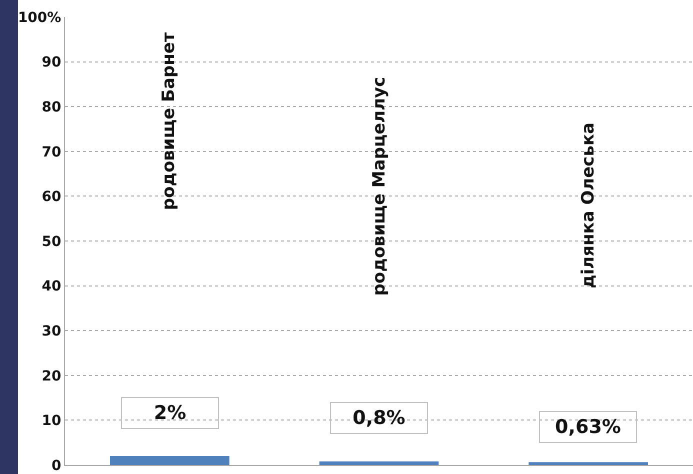  What do you see at coordinates (56, 466) in the screenshot?
I see `y-tick-label: 0` at bounding box center [56, 466].